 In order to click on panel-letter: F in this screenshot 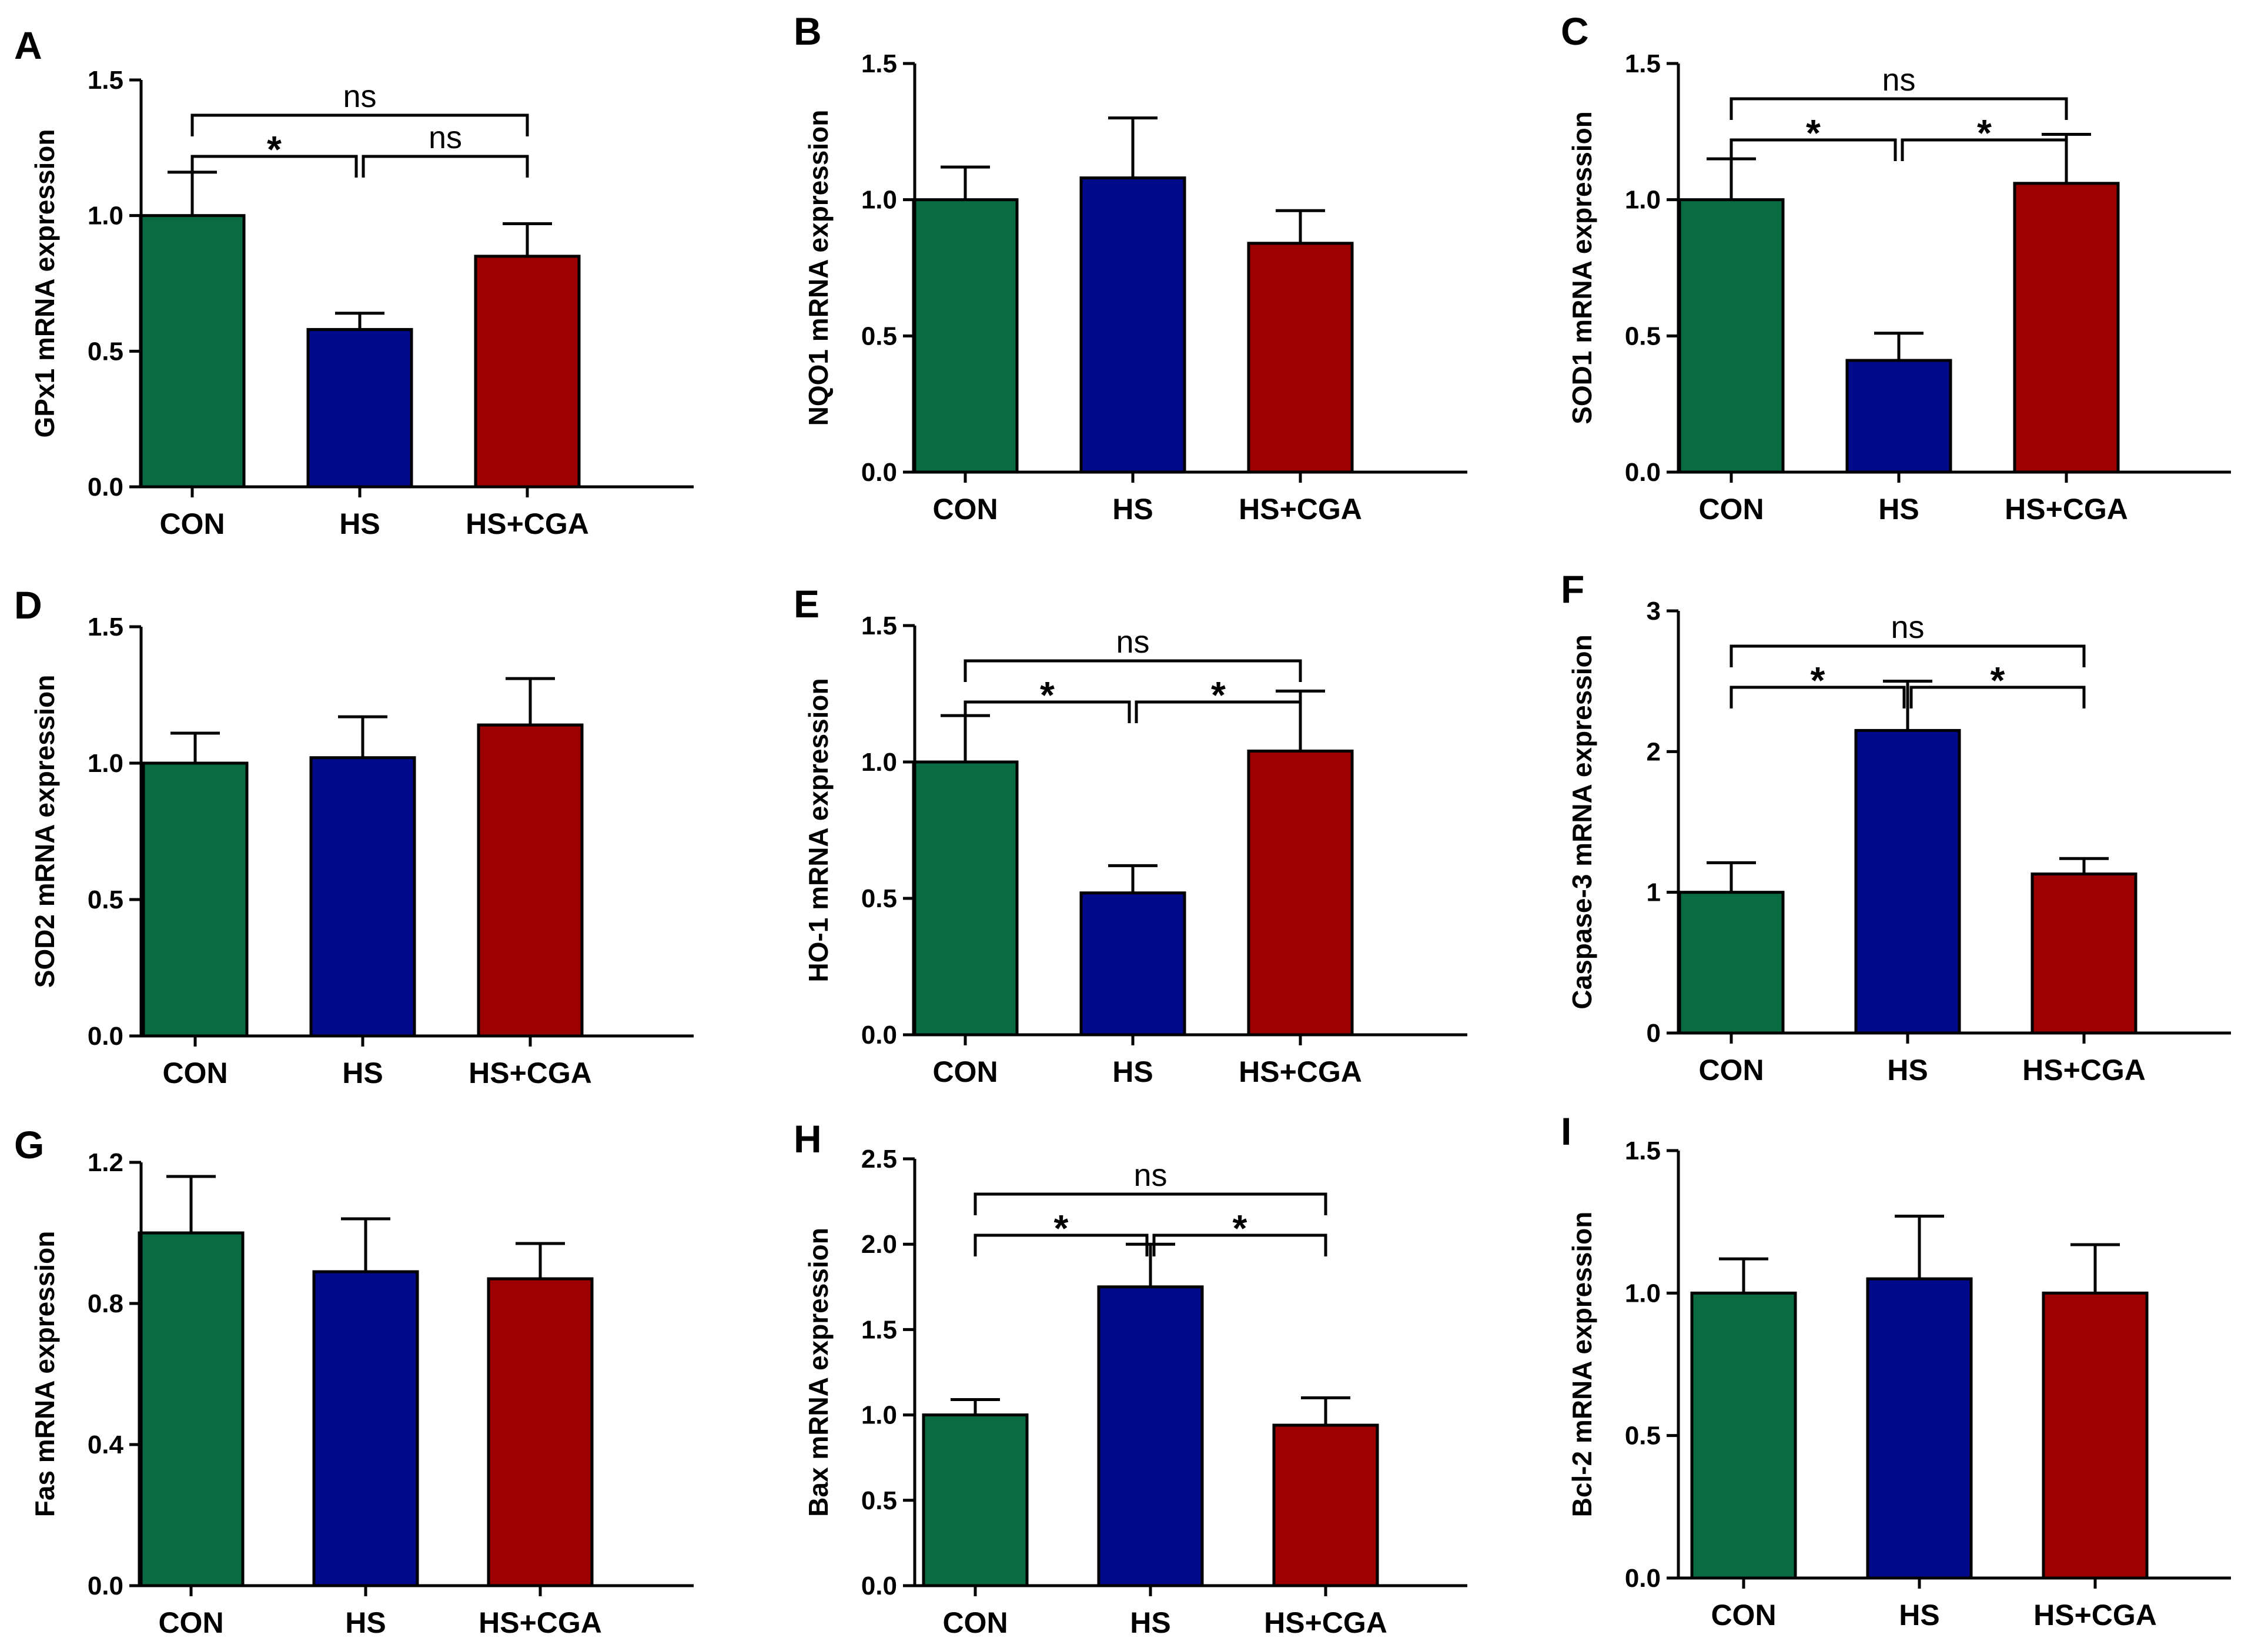, I will do `click(1573, 589)`.